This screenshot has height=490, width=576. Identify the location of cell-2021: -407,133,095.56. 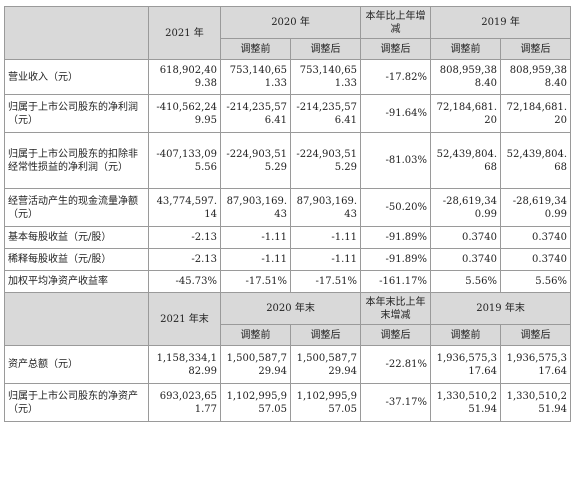
(184, 160).